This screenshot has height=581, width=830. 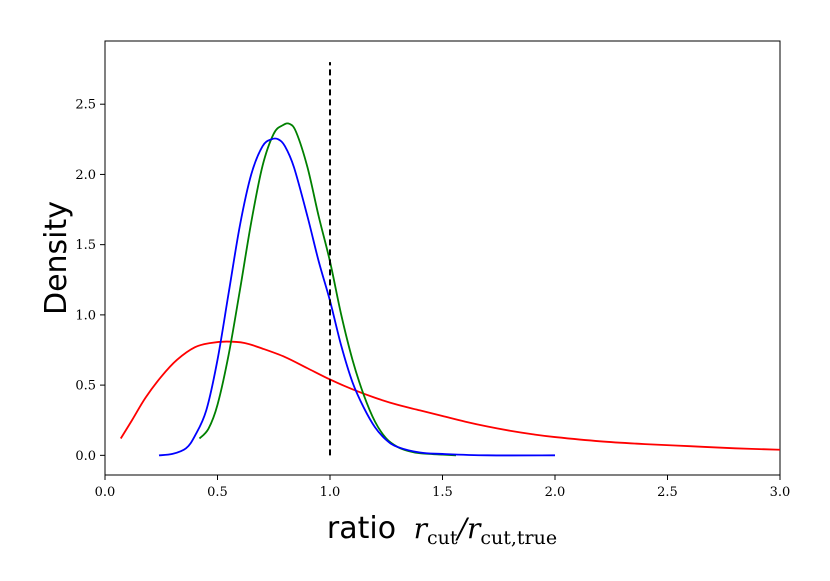 What do you see at coordinates (442, 530) in the screenshot?
I see `x-axis-label: ratio rcut/rcut,true` at bounding box center [442, 530].